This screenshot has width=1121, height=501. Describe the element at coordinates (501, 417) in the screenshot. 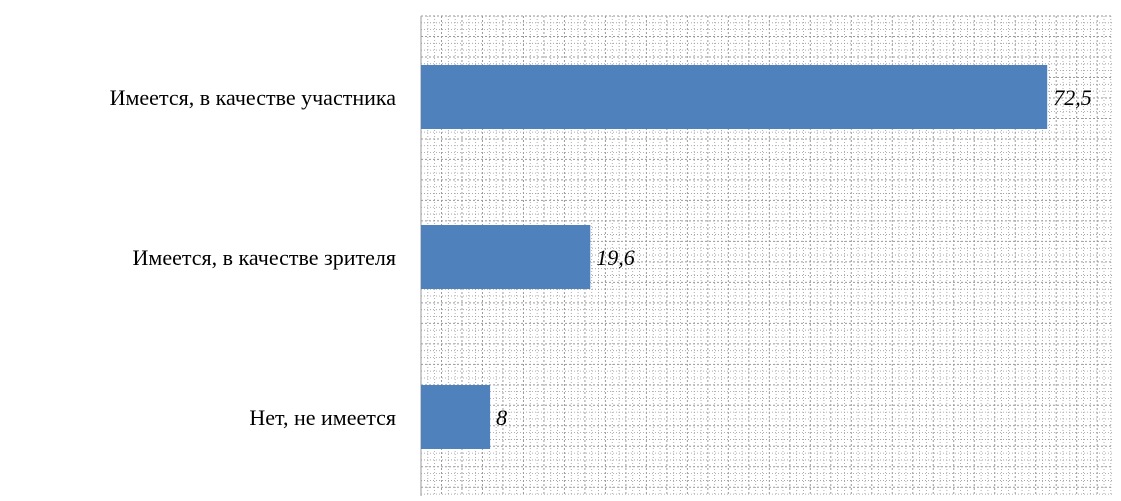

I see `value-label-3: 8` at that location.